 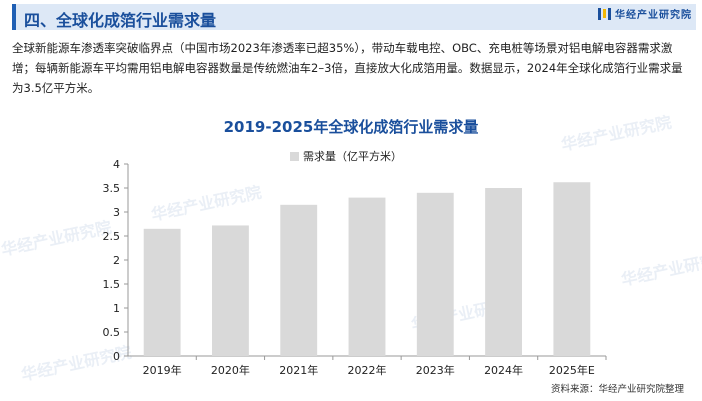 I want to click on x-tick-label: 2024年, so click(x=503, y=370).